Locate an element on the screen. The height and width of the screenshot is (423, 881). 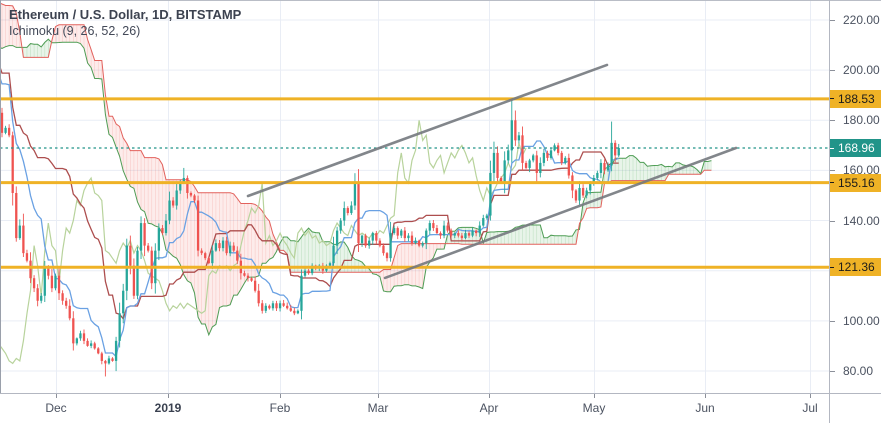
time-tick-label: Feb is located at coordinates (280, 408).